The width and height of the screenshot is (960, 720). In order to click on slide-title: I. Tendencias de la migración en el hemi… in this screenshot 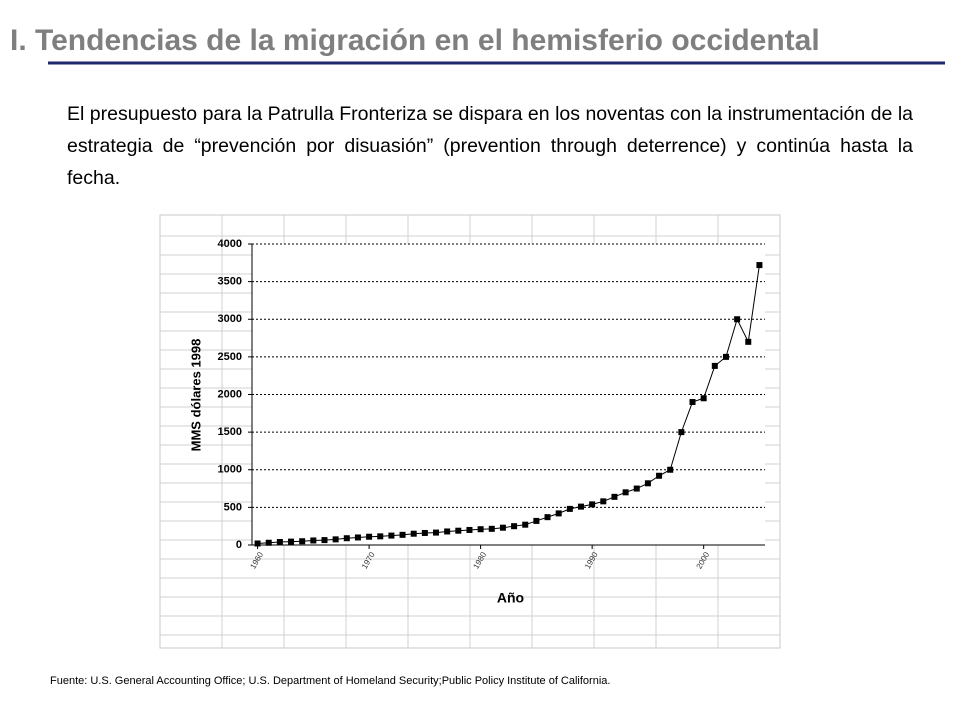, I will do `click(415, 40)`.